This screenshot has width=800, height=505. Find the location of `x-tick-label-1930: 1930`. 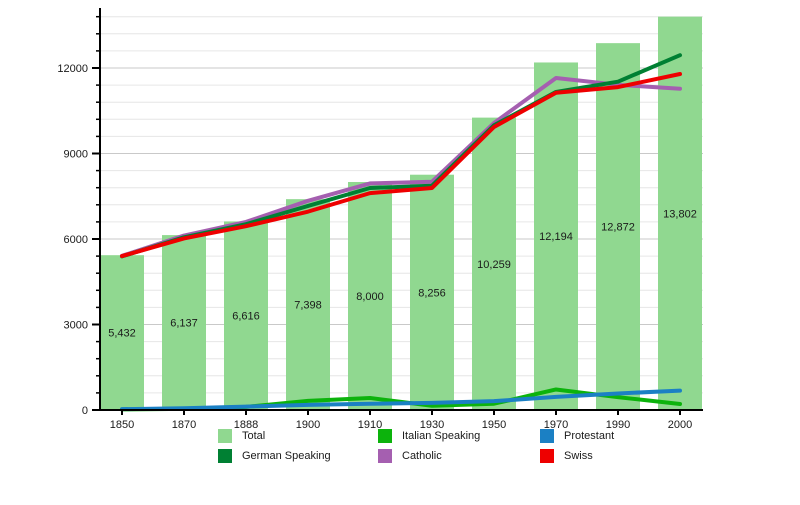

x-tick-label-1930: 1930 is located at coordinates (432, 425).